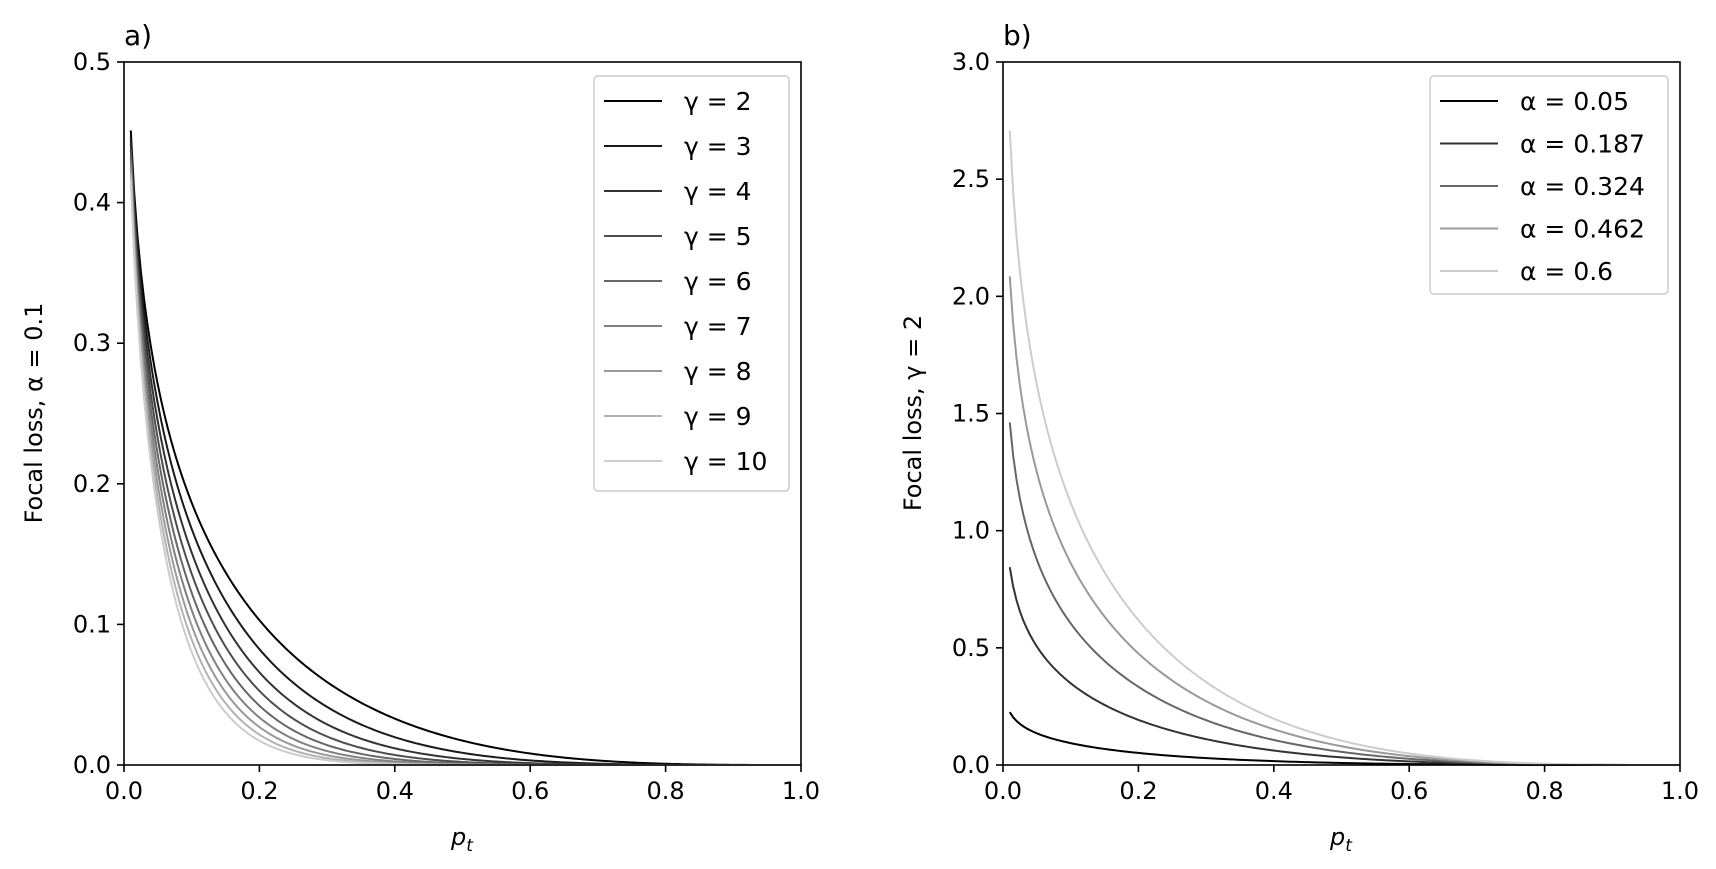 The image size is (1716, 869). I want to click on panel-a-y-axis-label: Focal loss, α = 0.1, so click(34, 413).